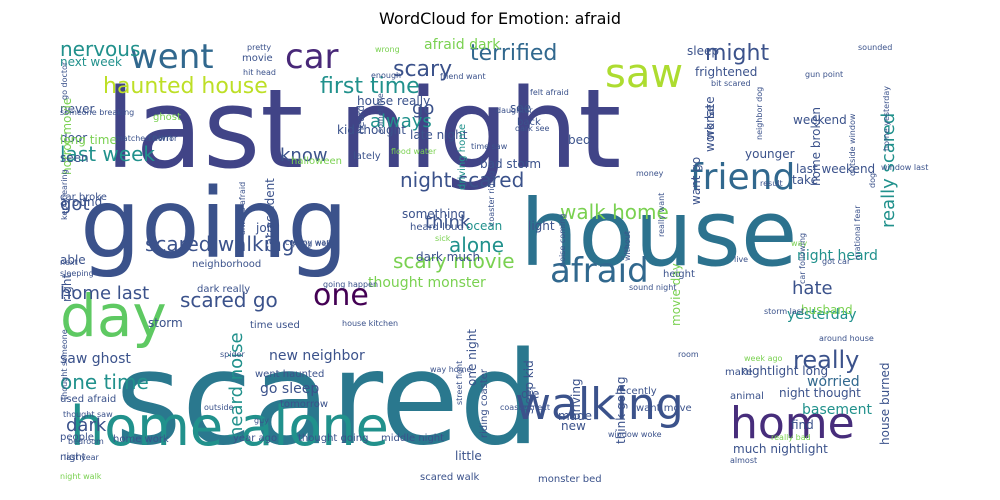 The image size is (1000, 500). I want to click on word-neighbor-dog: neighbor dog, so click(759, 113).